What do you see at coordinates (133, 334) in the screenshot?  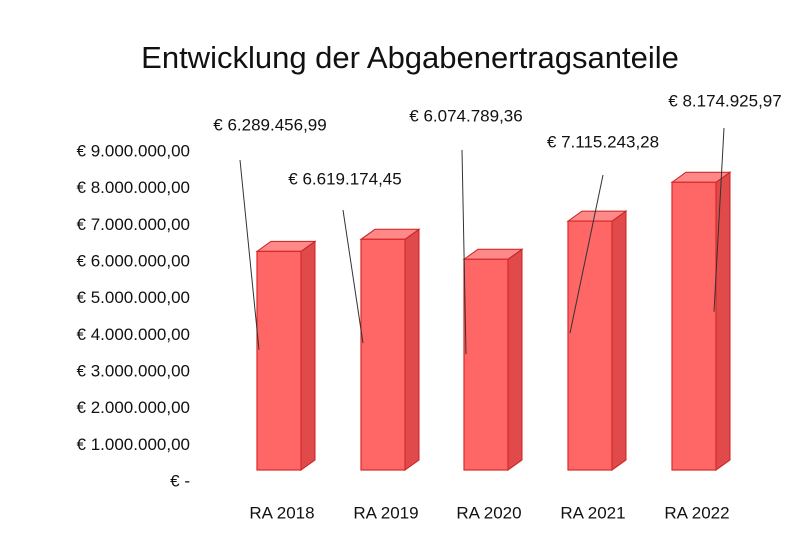 I see `y-tick-label: € 4.000.000,00` at bounding box center [133, 334].